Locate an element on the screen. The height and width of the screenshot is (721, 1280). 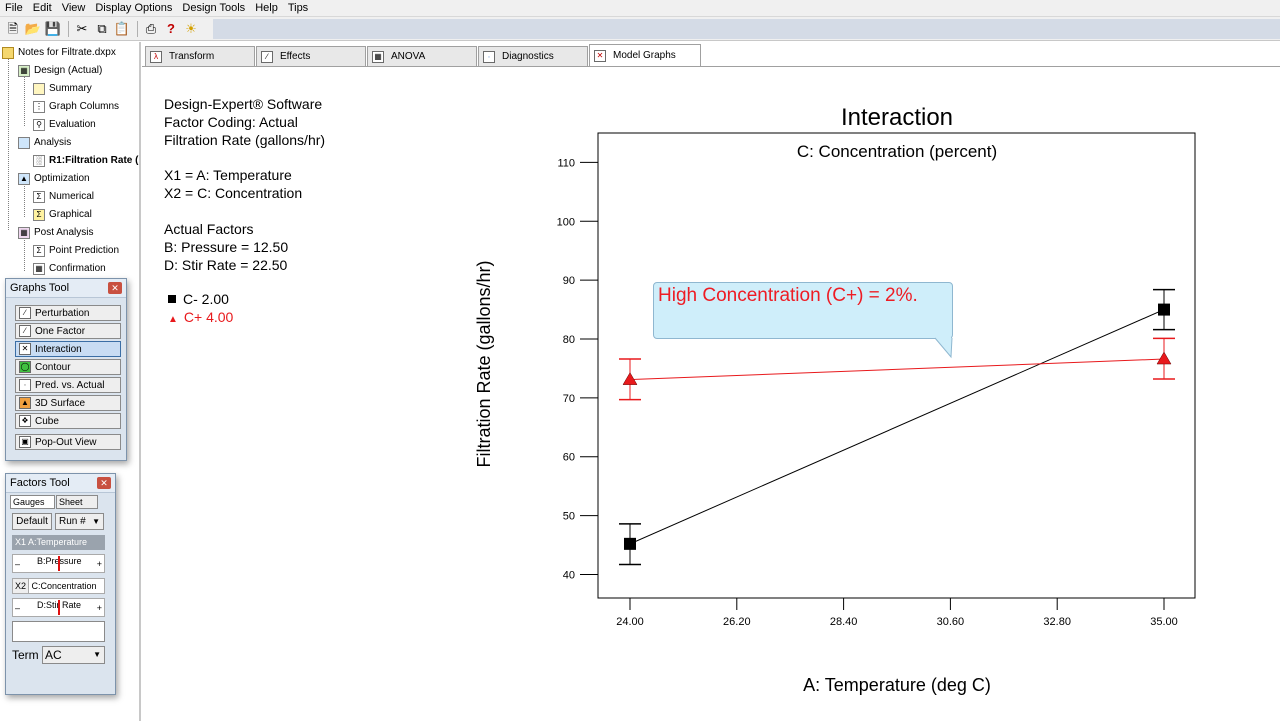
tree-item-label: R1:Filtration Rate ( is located at coordinates (94, 160).